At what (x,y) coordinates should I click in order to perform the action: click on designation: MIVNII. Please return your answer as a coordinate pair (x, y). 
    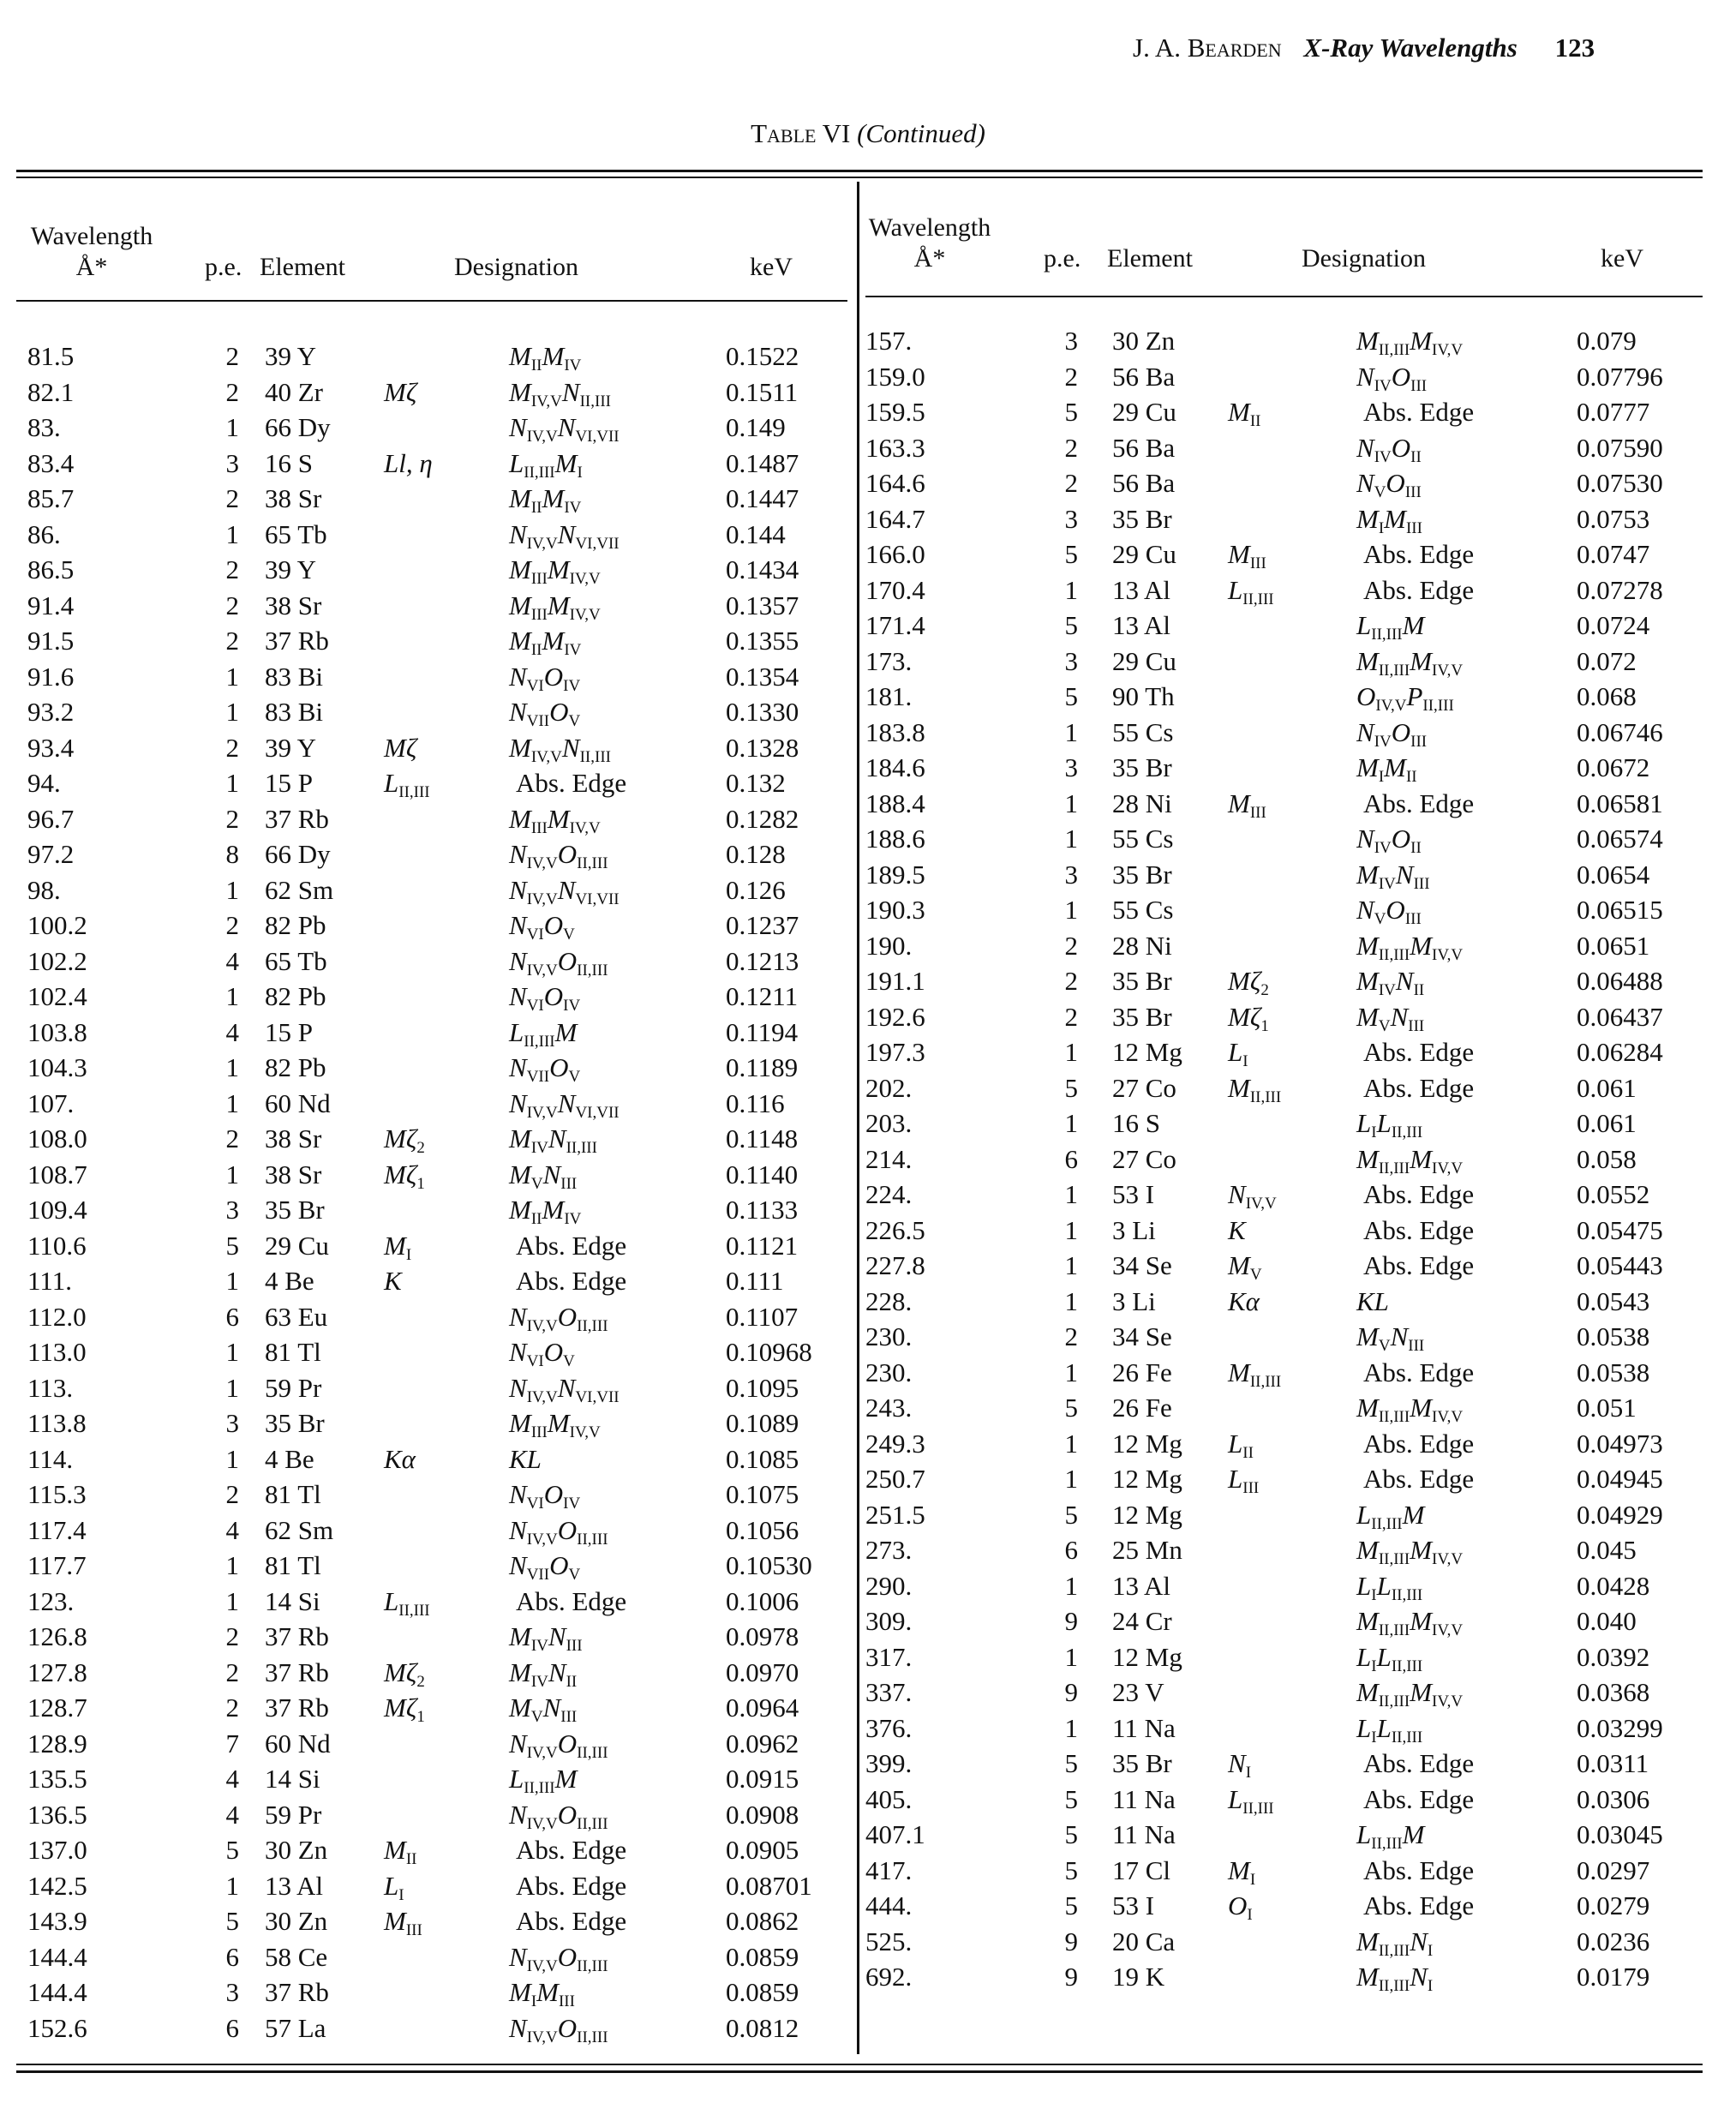
    Looking at the image, I should click on (543, 1677).